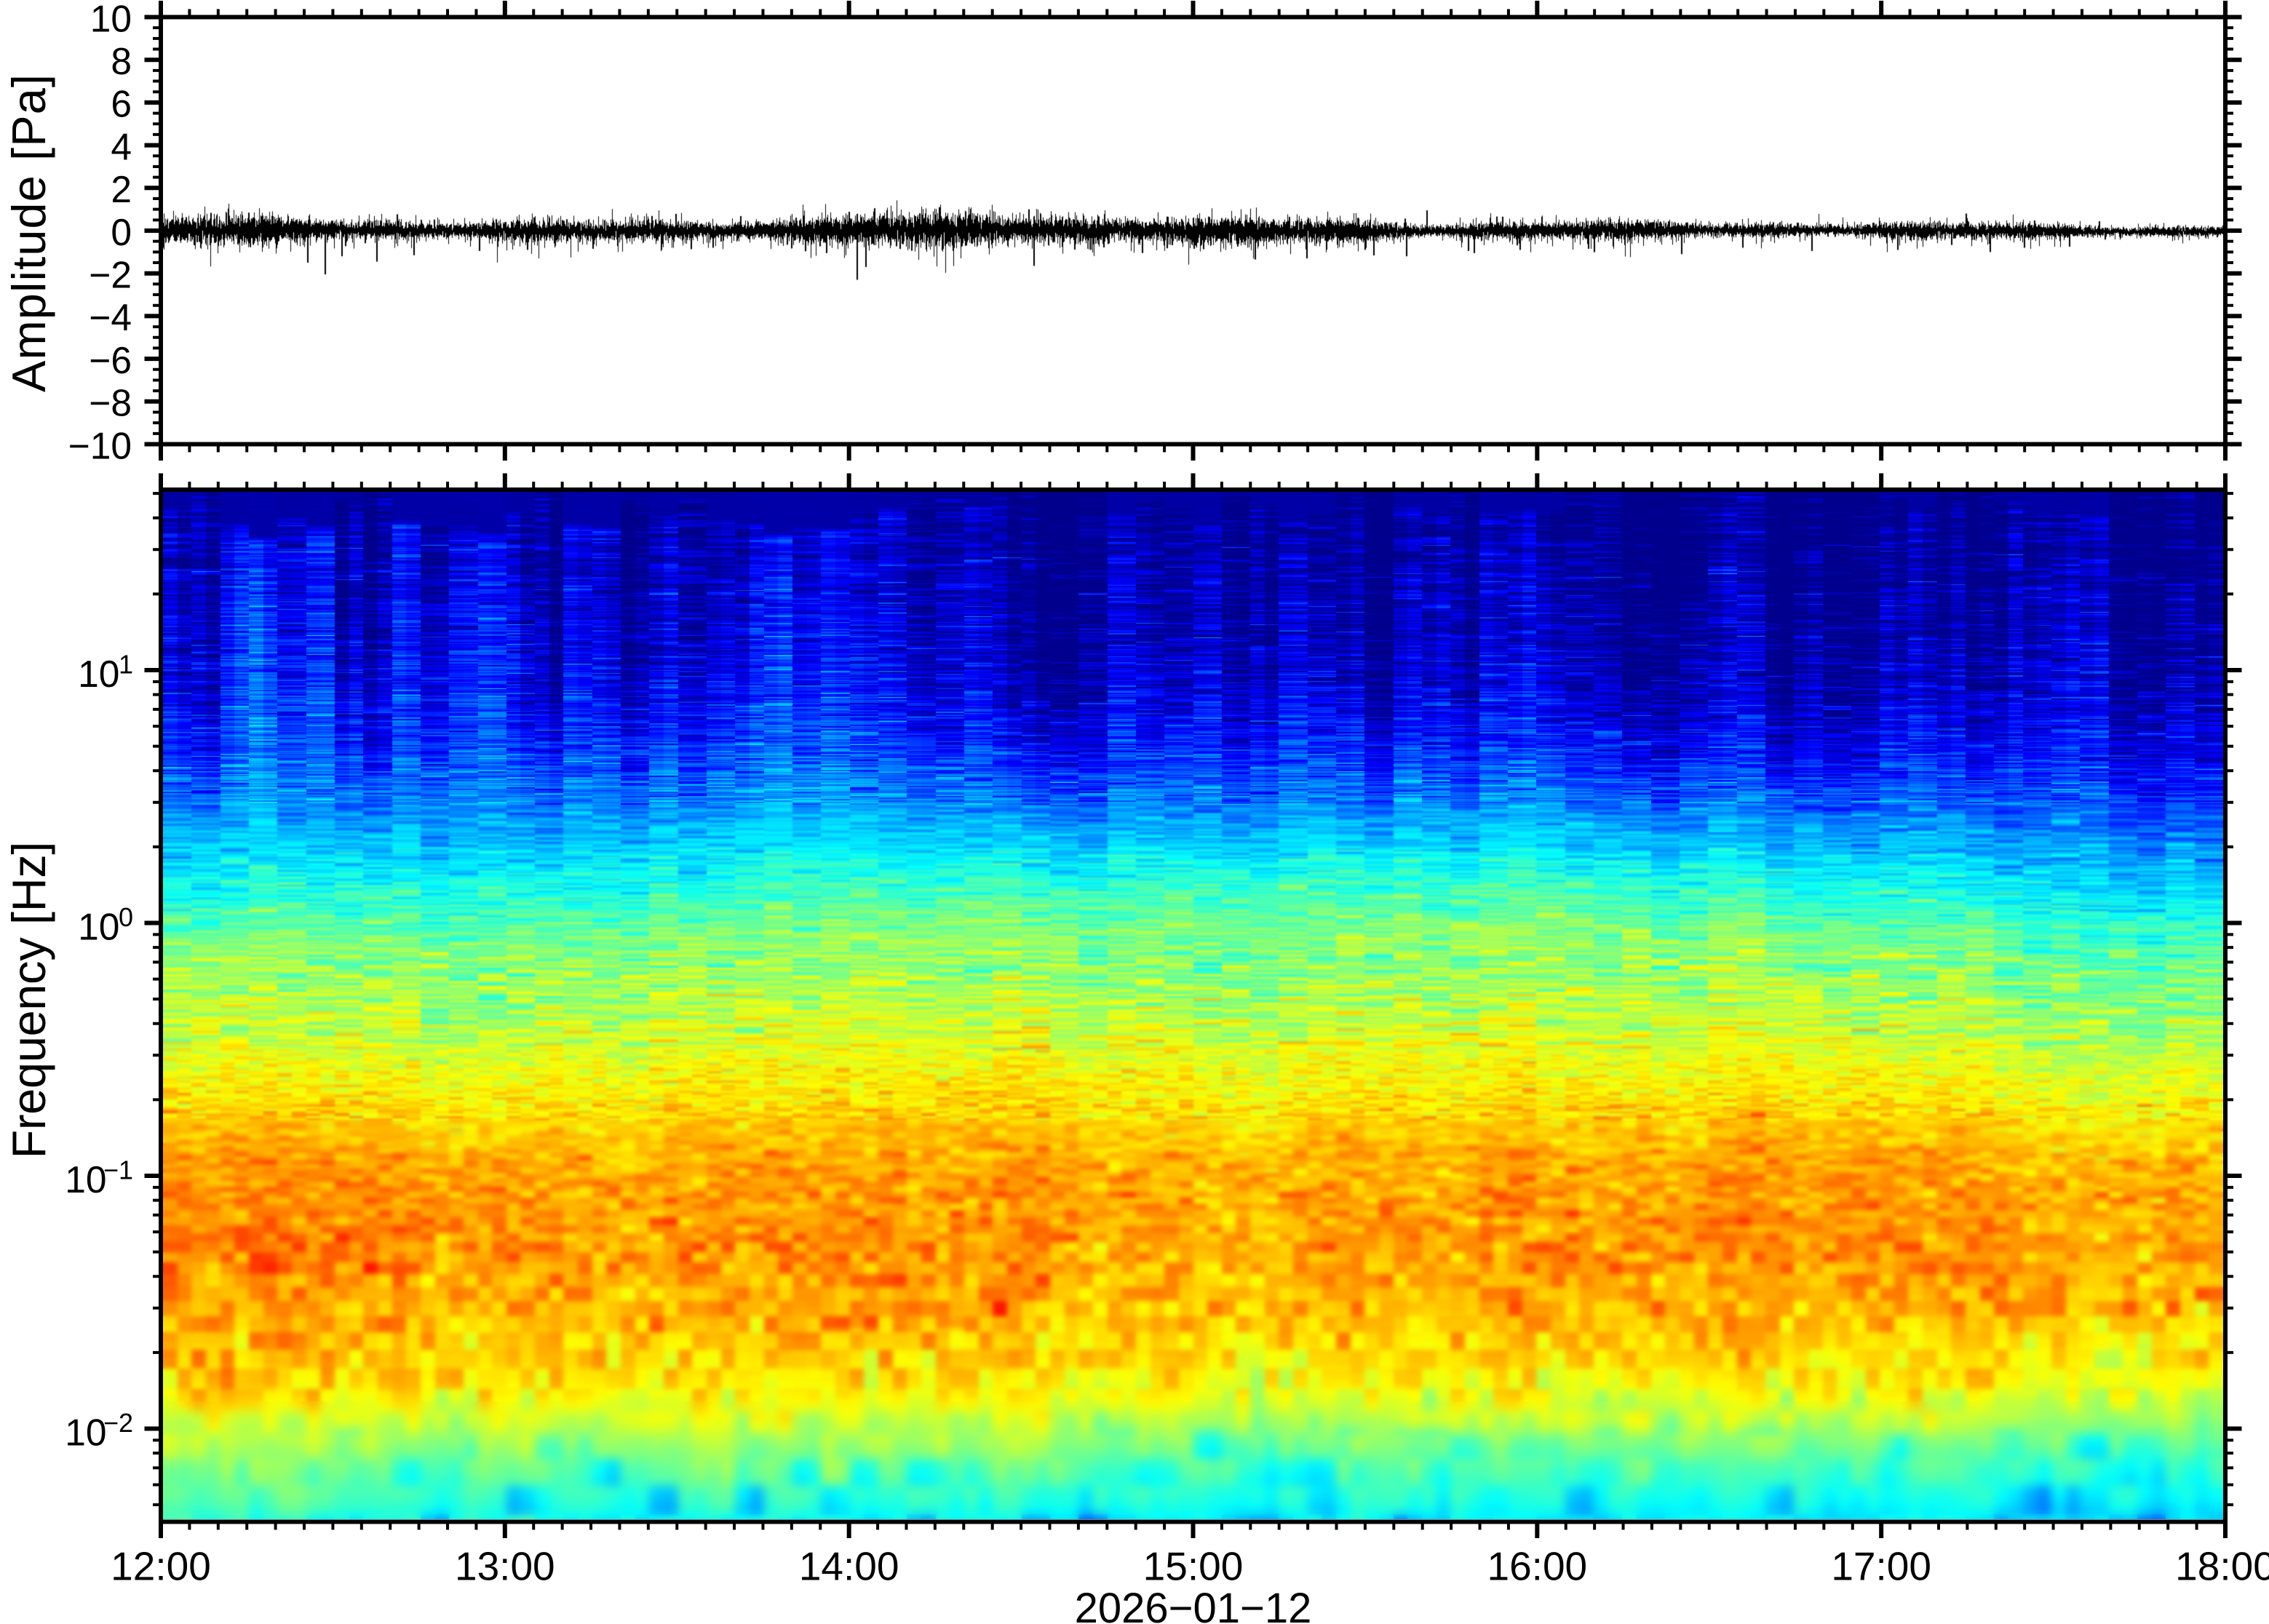 The width and height of the screenshot is (2269, 1624). Describe the element at coordinates (29, 1000) in the screenshot. I see `svg-text: Frequency [Hz]` at that location.